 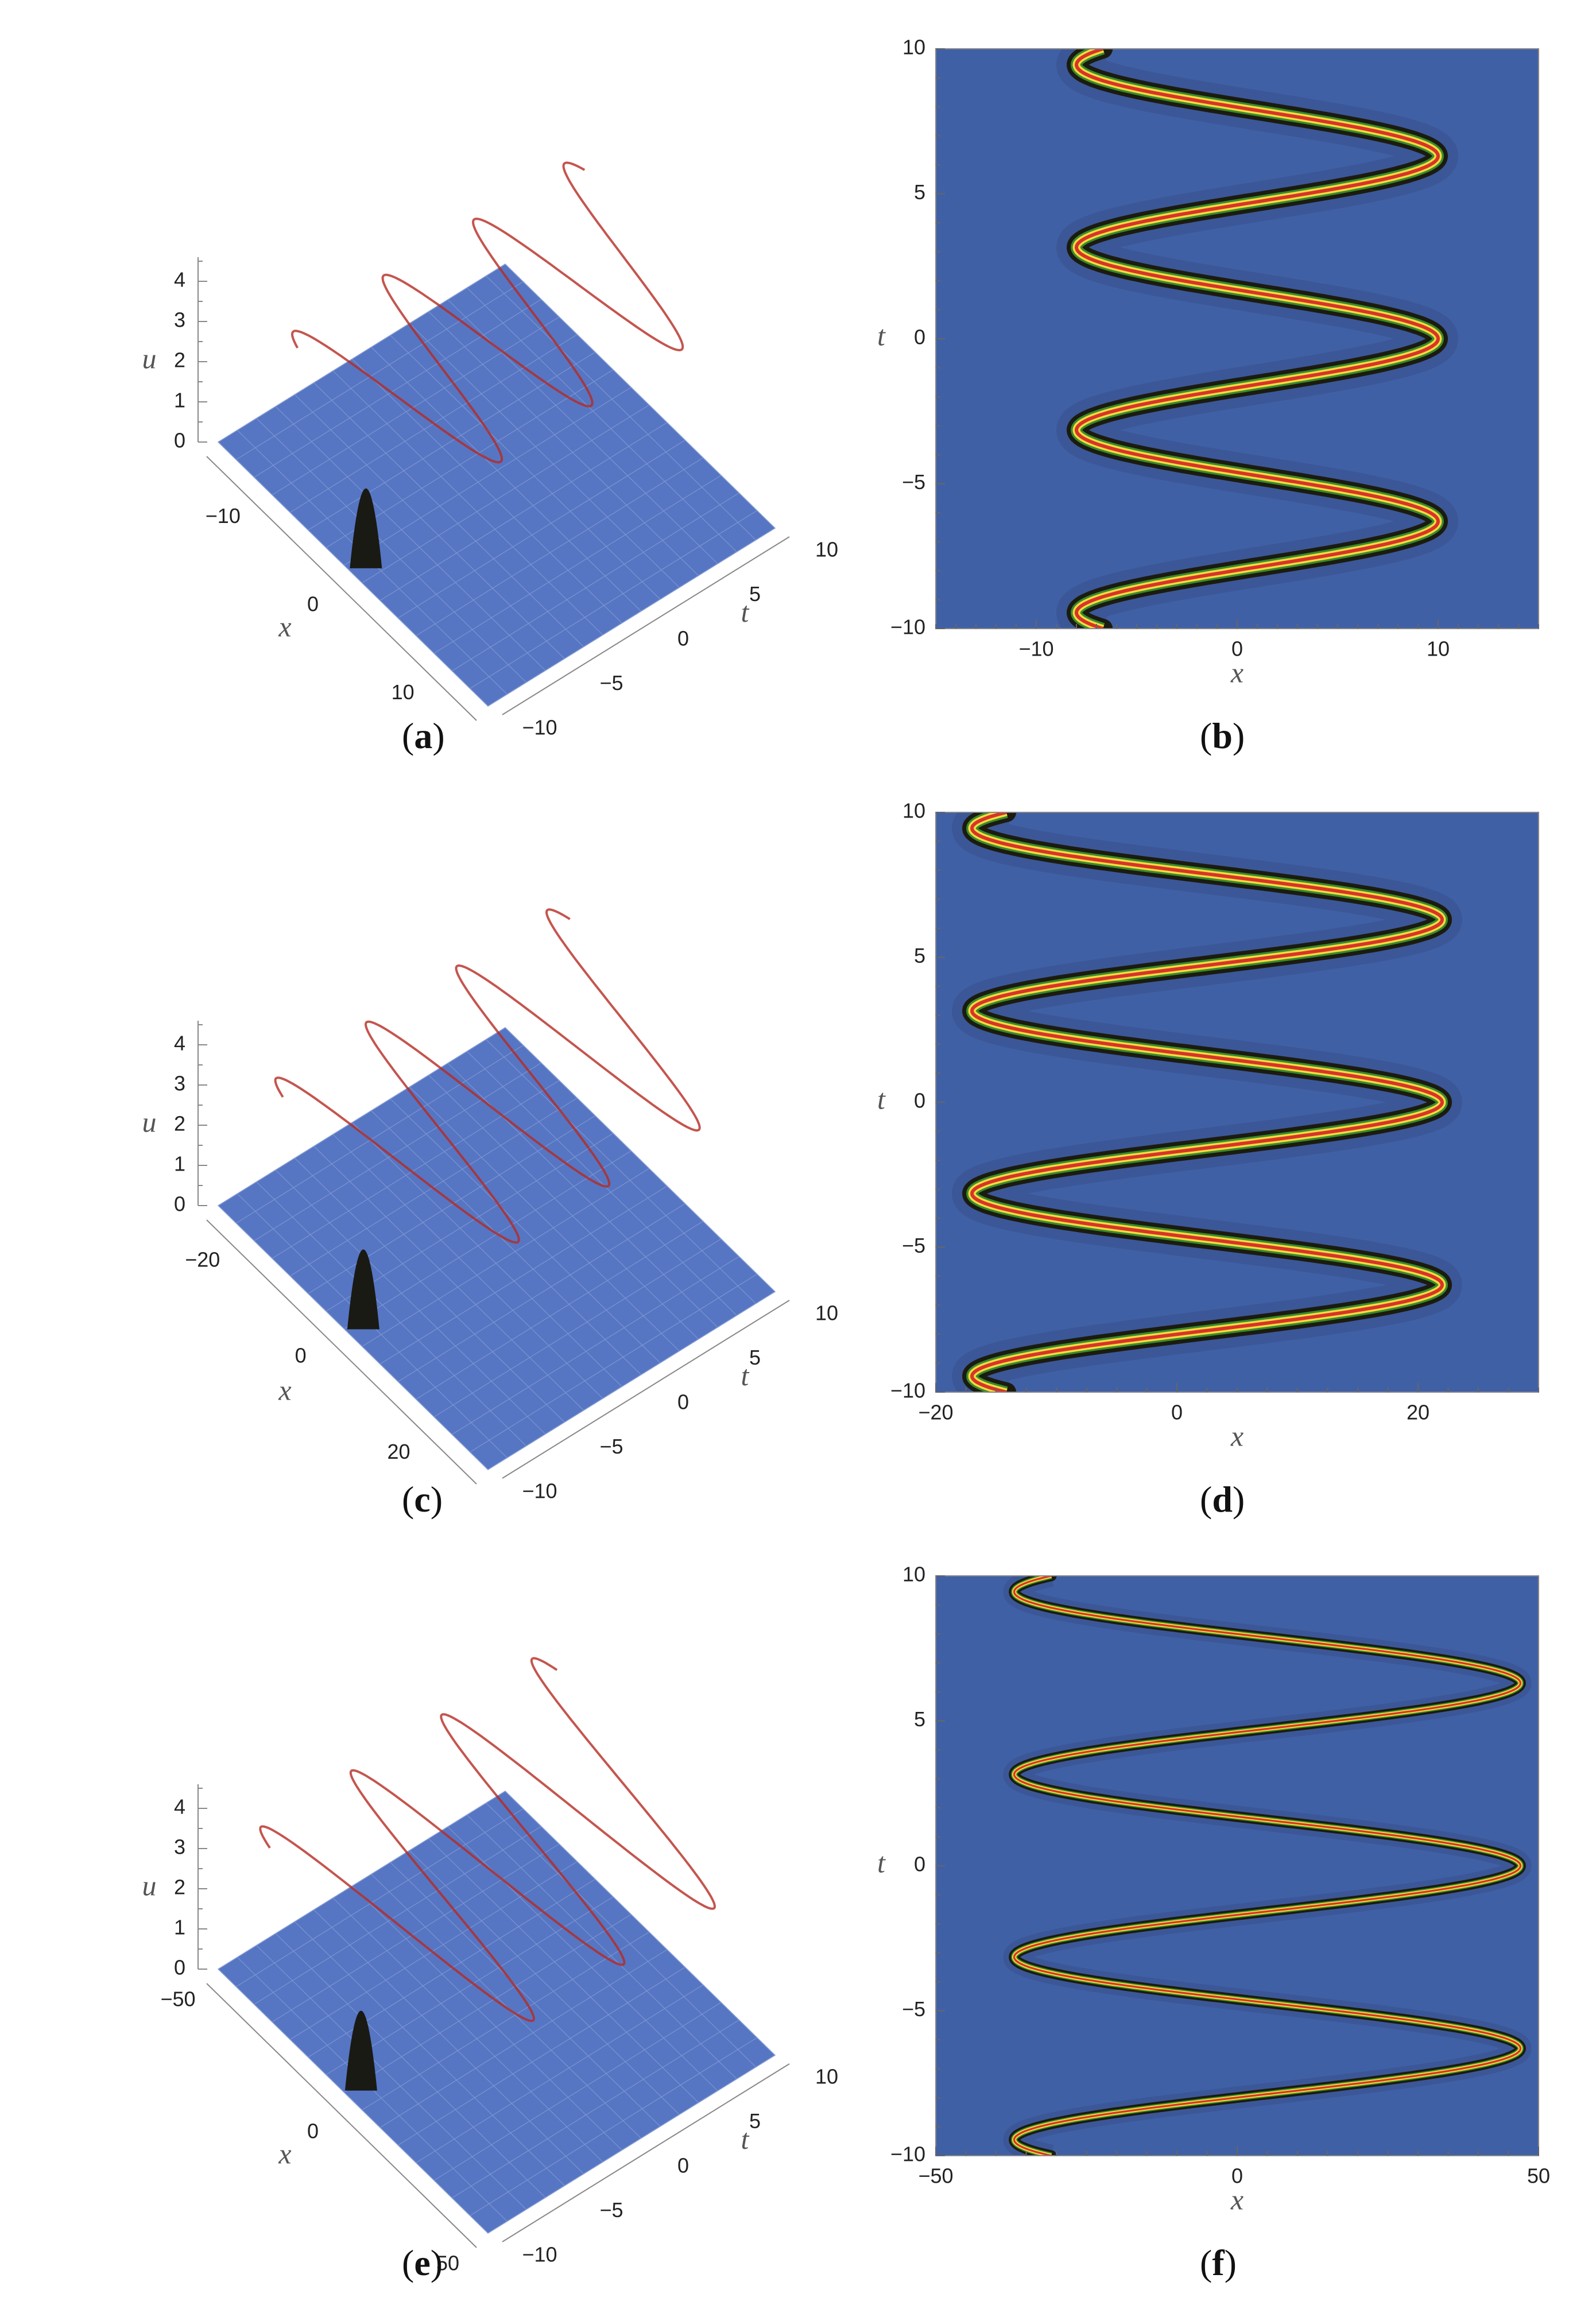 What do you see at coordinates (745, 612) in the screenshot?
I see `t-axis-label: t` at bounding box center [745, 612].